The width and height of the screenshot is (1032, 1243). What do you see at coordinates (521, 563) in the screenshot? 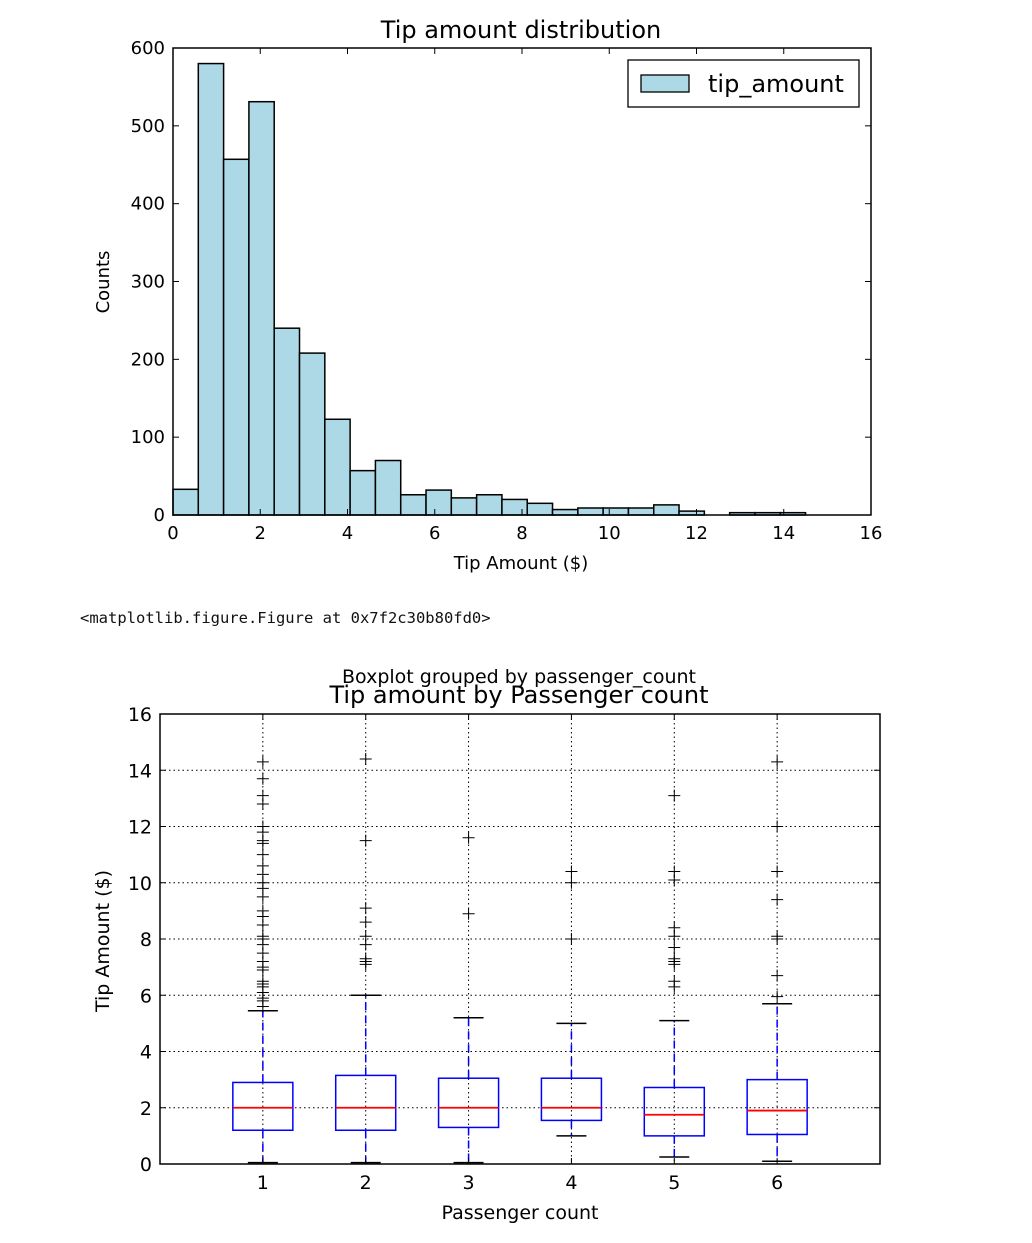
I see `histogram-x-axis-label: Tip Amount ($)` at bounding box center [521, 563].